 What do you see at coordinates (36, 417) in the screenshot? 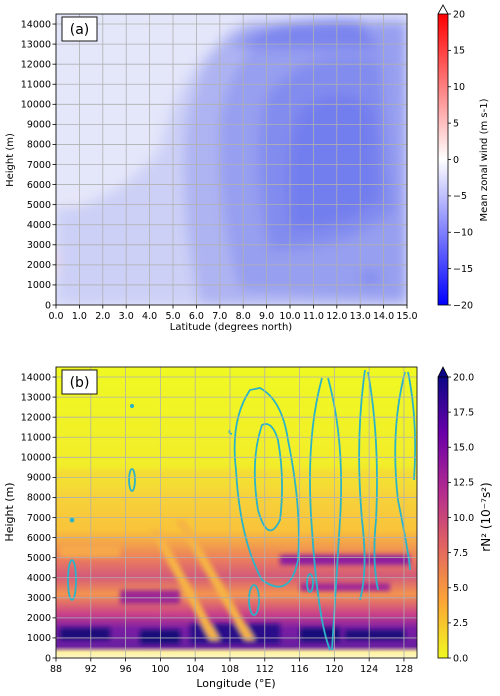
I see `y-tick-label: 12000` at bounding box center [36, 417].